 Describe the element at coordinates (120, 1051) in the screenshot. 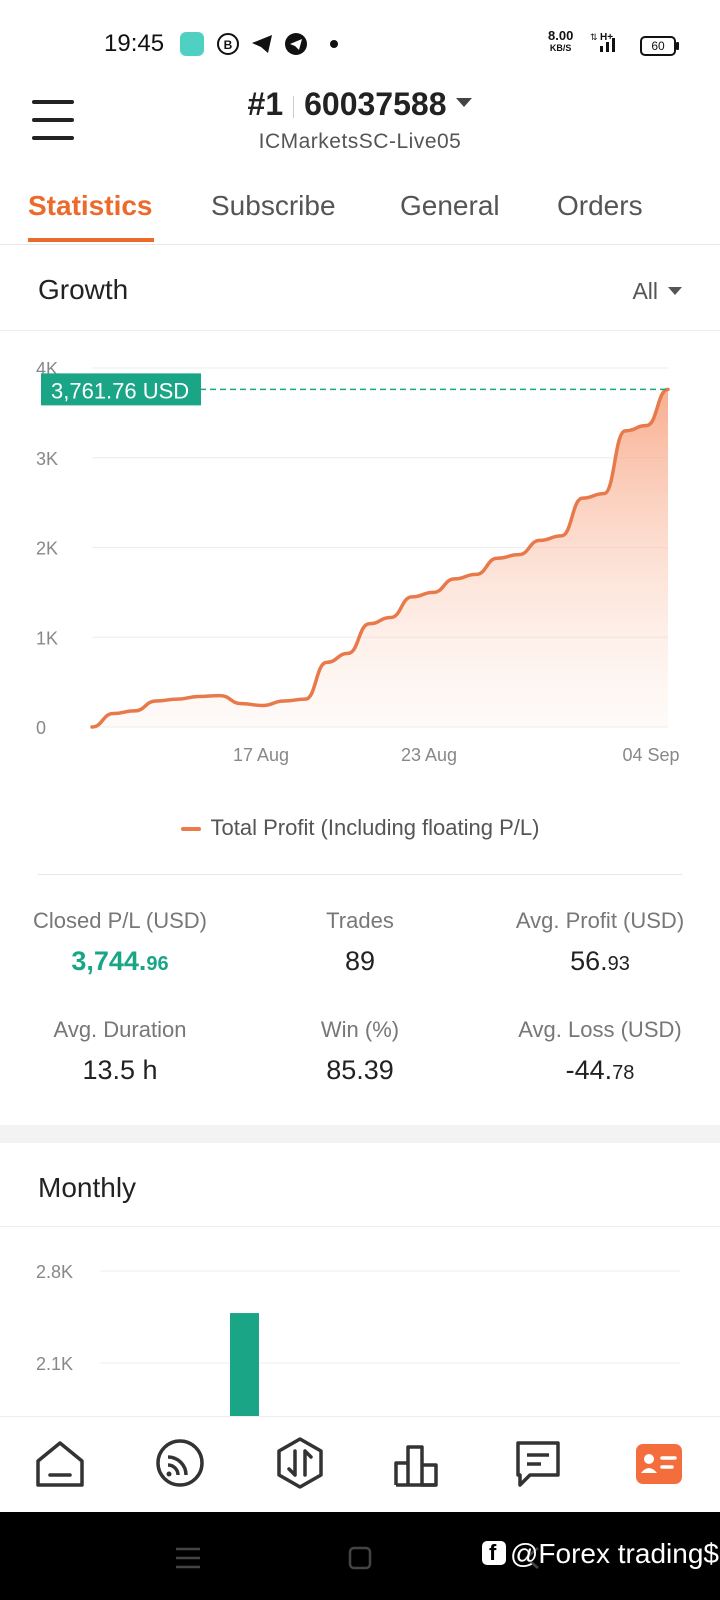

I see `stat-avg-duration: Avg. Duration 13.5 h` at that location.